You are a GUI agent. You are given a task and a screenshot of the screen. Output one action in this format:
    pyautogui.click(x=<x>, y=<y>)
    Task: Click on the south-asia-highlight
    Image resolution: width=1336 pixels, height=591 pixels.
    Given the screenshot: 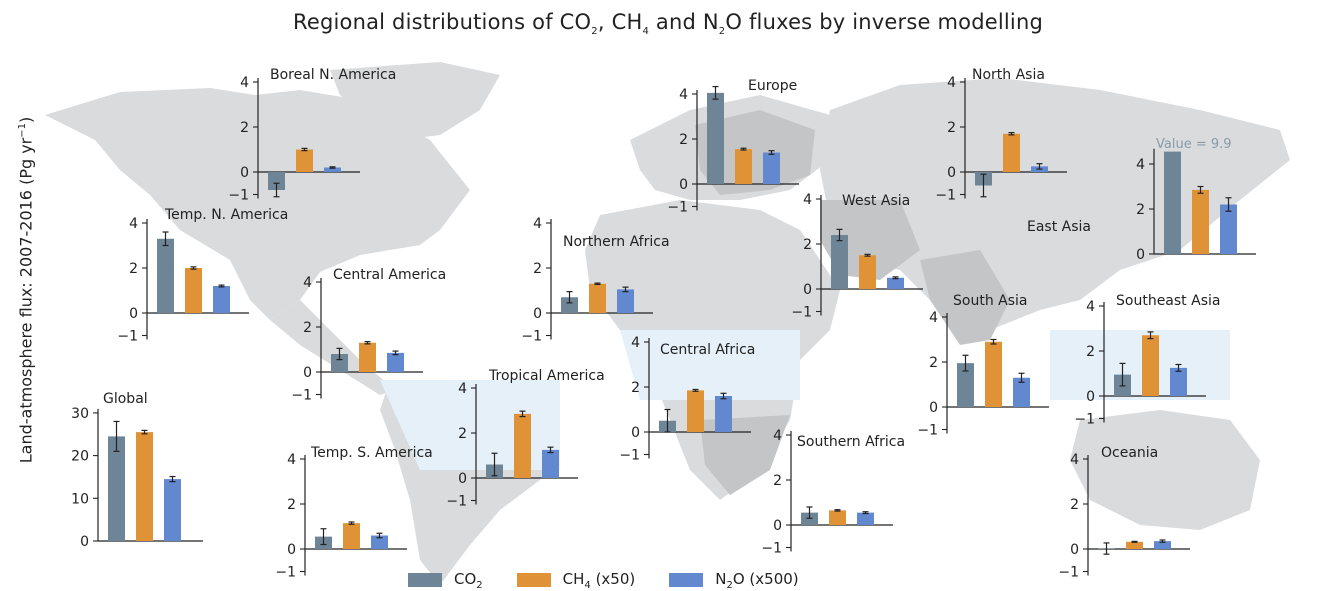 What is the action you would take?
    pyautogui.click(x=965, y=297)
    